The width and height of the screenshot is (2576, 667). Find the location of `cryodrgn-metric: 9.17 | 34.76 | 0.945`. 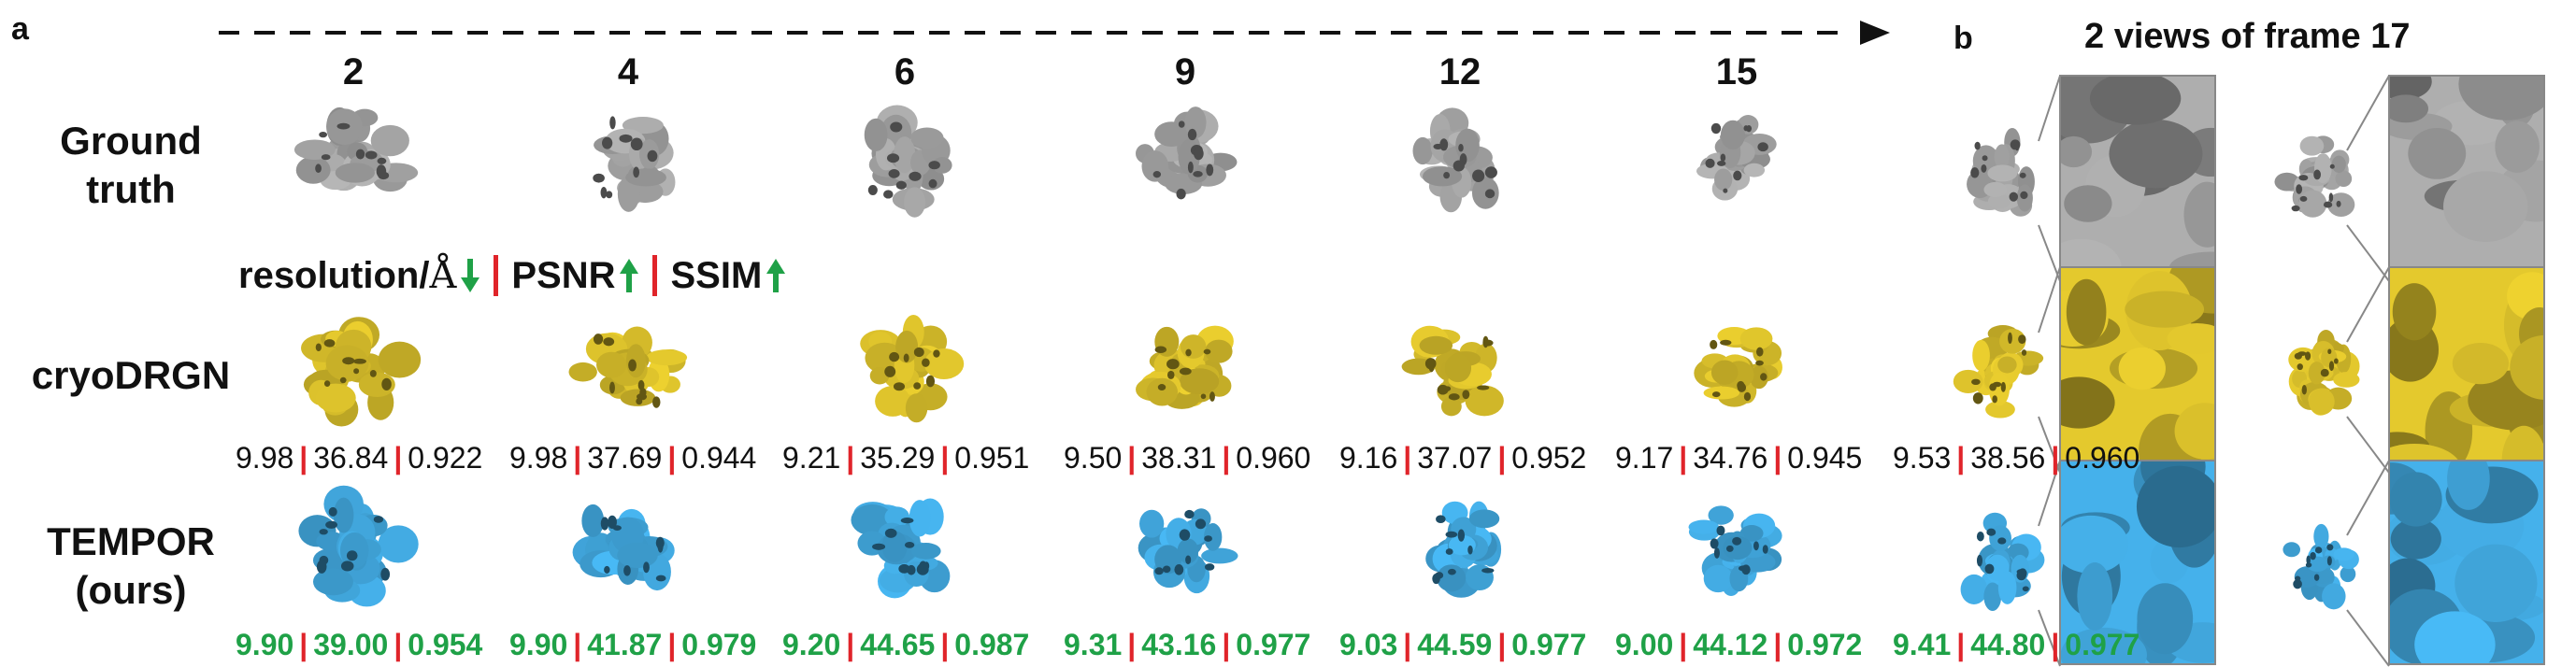

cryodrgn-metric: 9.17 | 34.76 | 0.945 is located at coordinates (1738, 458).